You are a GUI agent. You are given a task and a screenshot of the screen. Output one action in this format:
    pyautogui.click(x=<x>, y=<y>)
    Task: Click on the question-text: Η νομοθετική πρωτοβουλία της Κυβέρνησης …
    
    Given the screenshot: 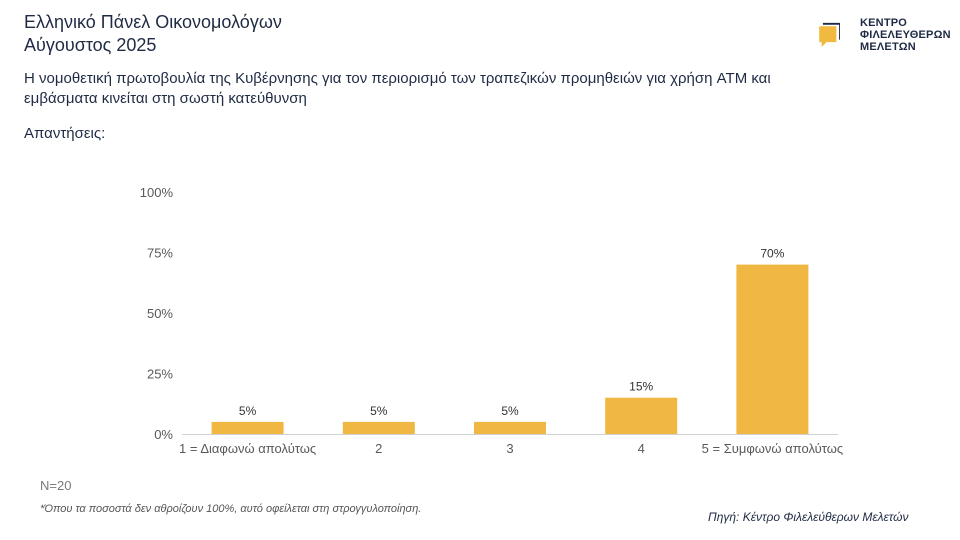 What is the action you would take?
    pyautogui.click(x=474, y=89)
    